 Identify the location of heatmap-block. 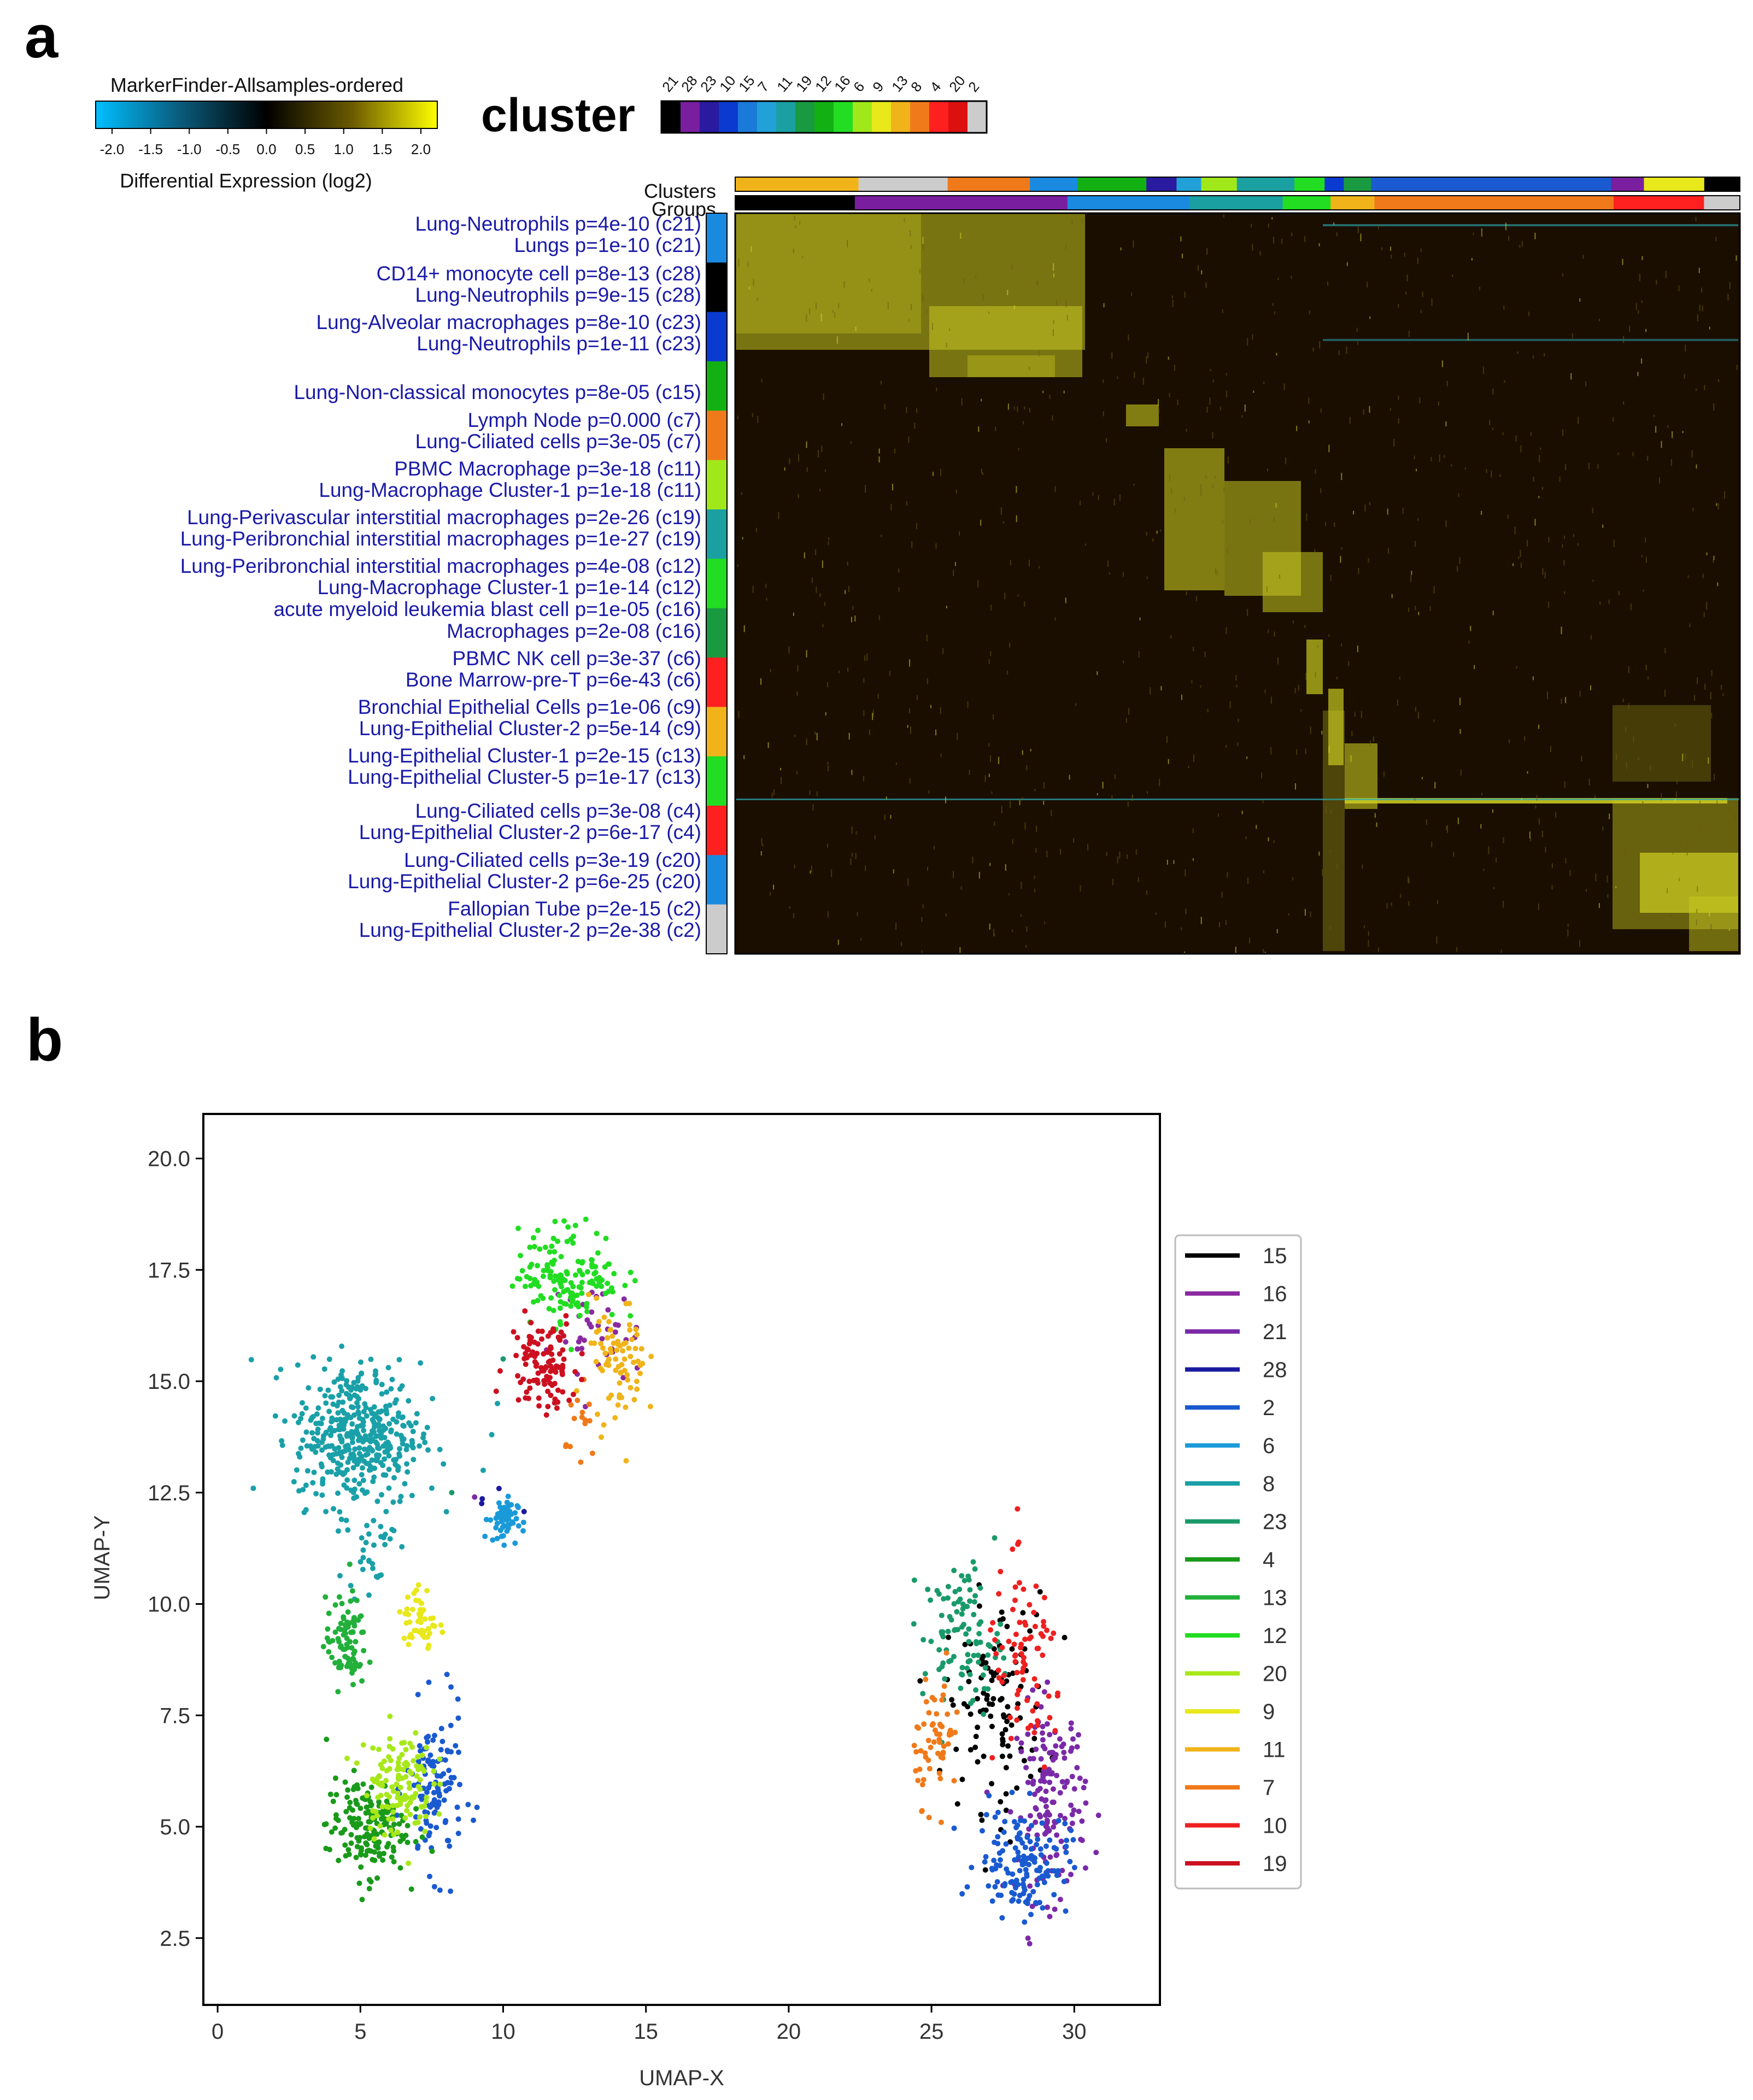
(1336, 727).